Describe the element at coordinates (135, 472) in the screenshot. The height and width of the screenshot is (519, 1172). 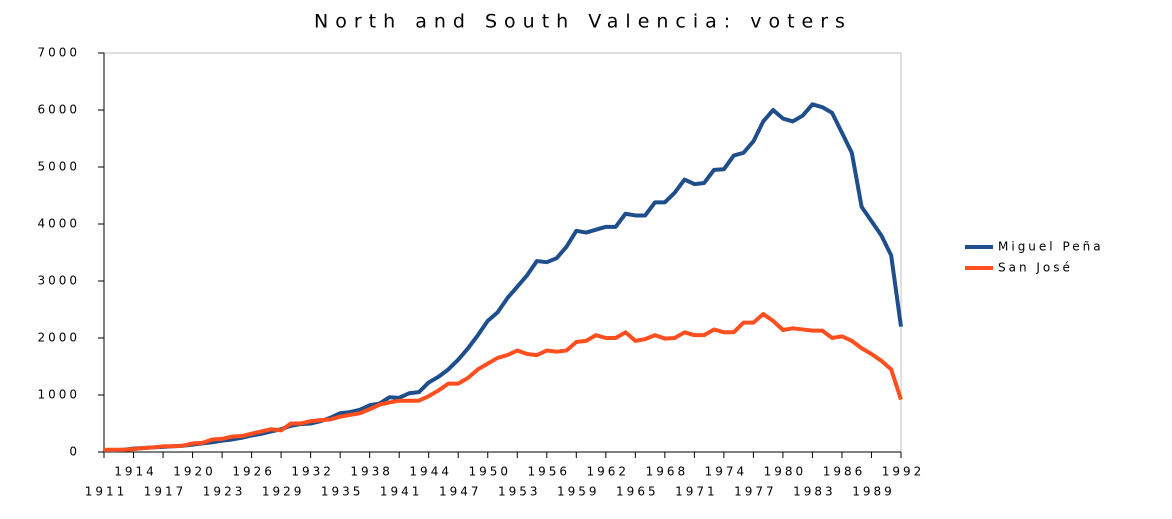
I see `x-tick-label: 1914` at that location.